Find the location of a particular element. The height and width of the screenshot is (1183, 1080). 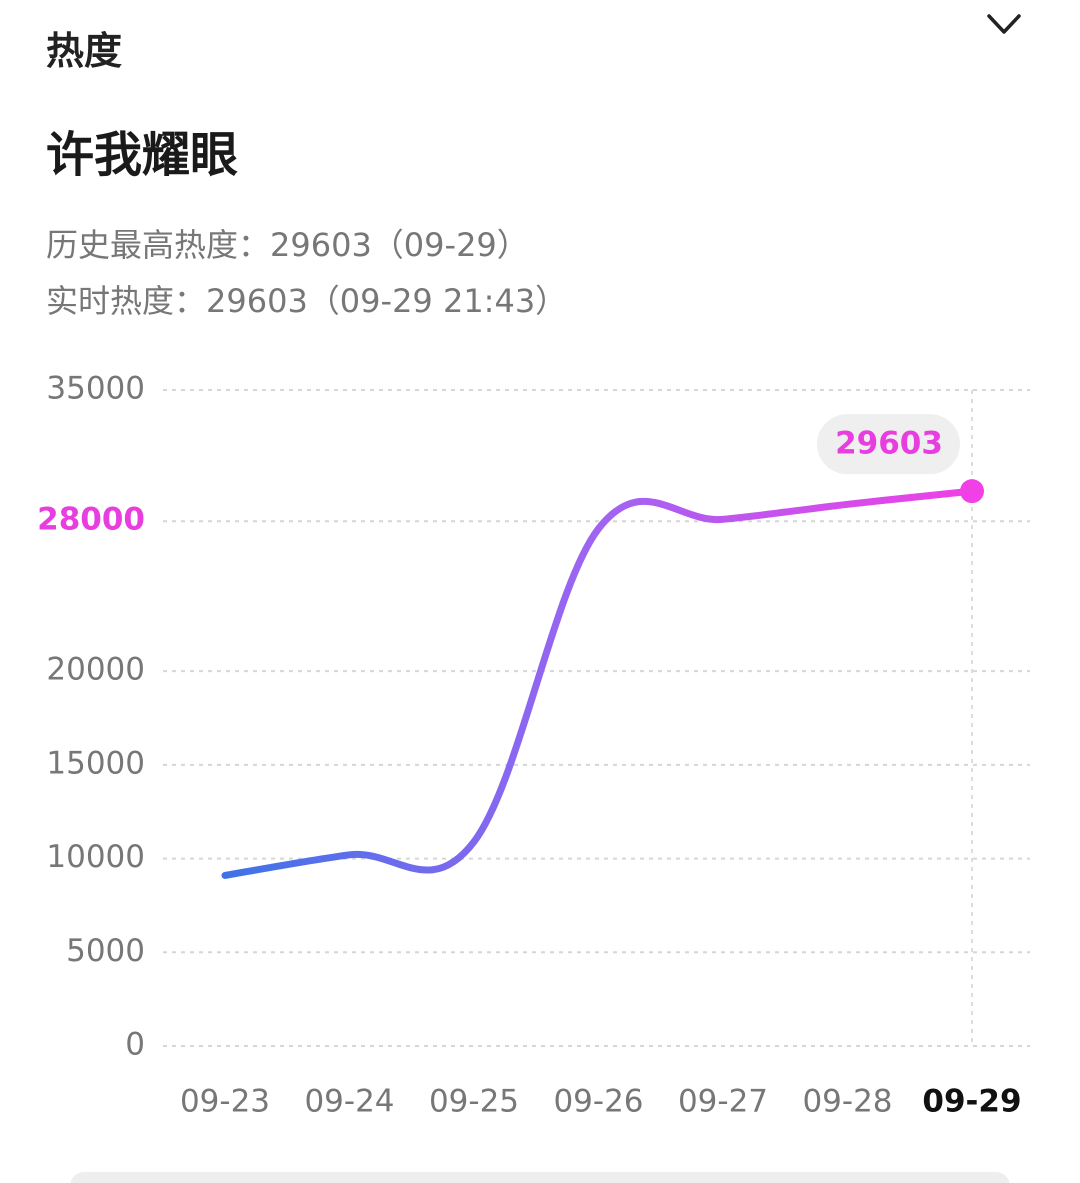

section-title: 热度 is located at coordinates (84, 51).